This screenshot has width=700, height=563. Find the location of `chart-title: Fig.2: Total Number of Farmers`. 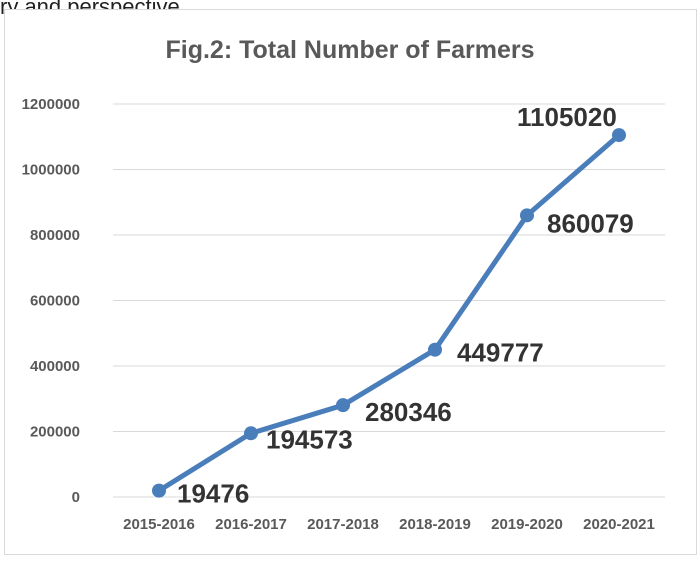

chart-title: Fig.2: Total Number of Farmers is located at coordinates (349, 50).